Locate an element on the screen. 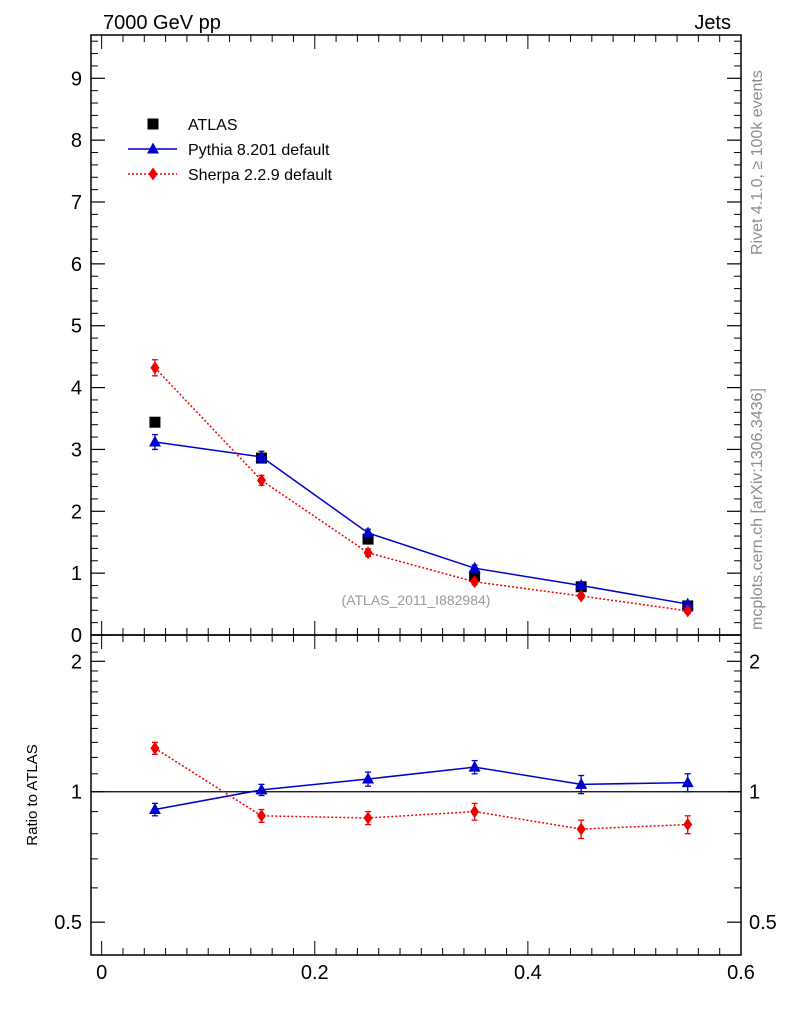  ratio-y-tick-label-left: 0.5 is located at coordinates (68, 923).